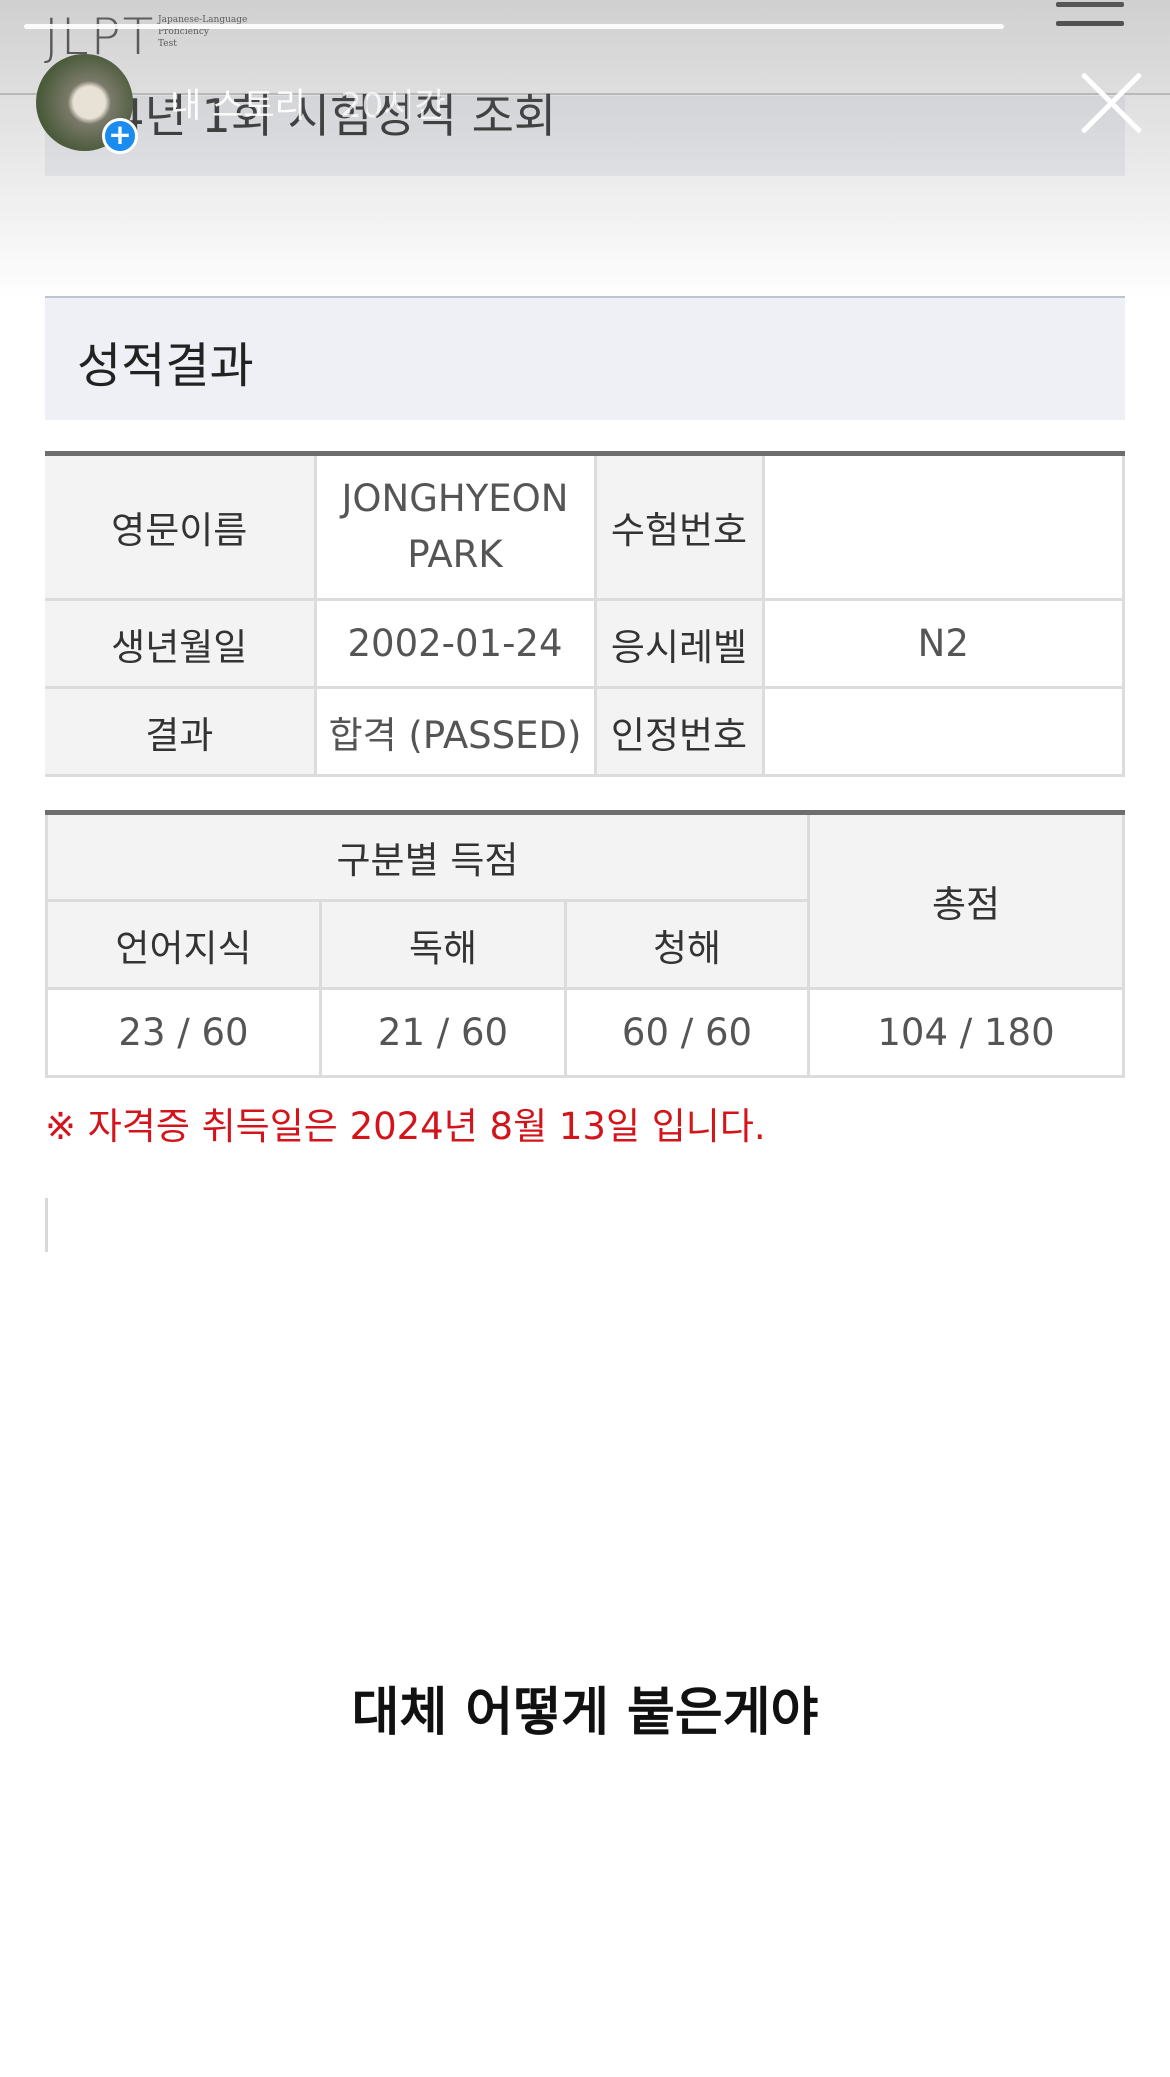  I want to click on story-username: 내 스토리, so click(238, 106).